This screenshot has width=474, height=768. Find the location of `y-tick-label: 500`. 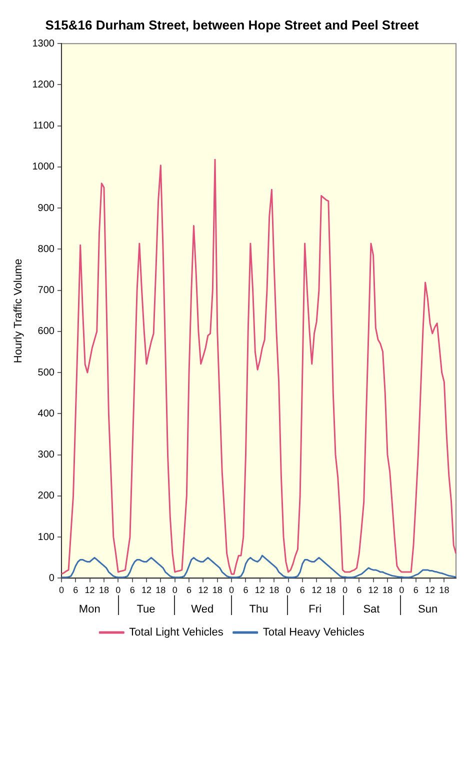

y-tick-label: 500 is located at coordinates (46, 372).